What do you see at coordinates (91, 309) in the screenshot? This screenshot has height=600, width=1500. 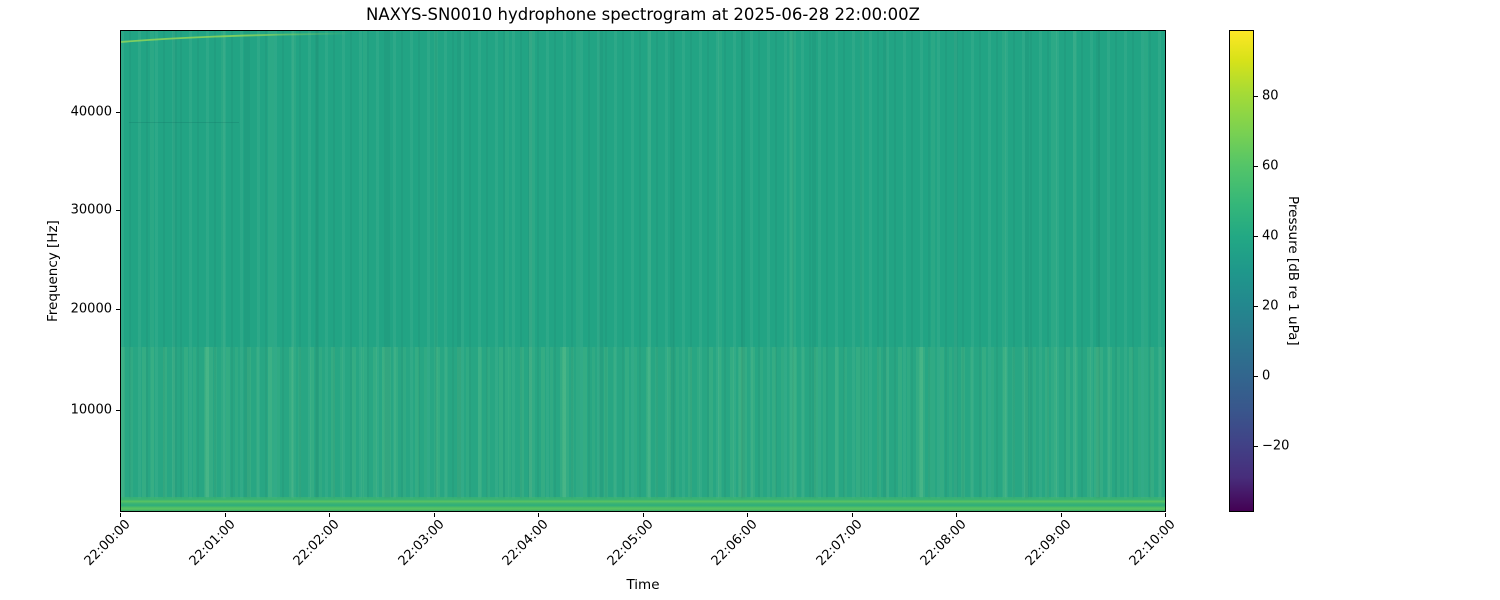 I see `y-tick-label: 20000` at bounding box center [91, 309].